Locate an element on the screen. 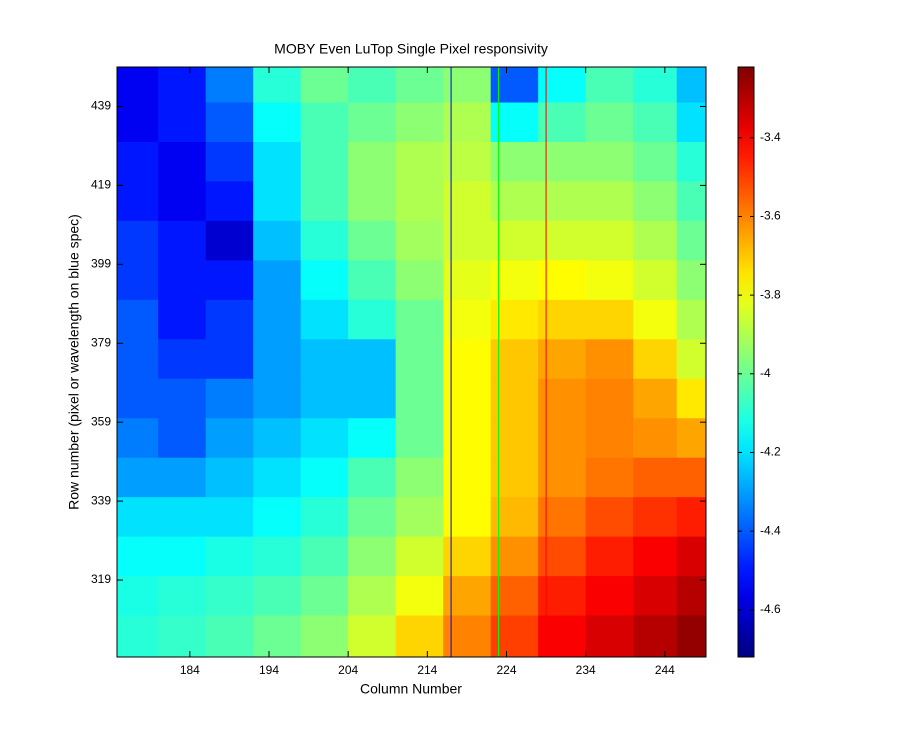 This screenshot has width=900, height=750. x-tick-label: 214 is located at coordinates (427, 670).